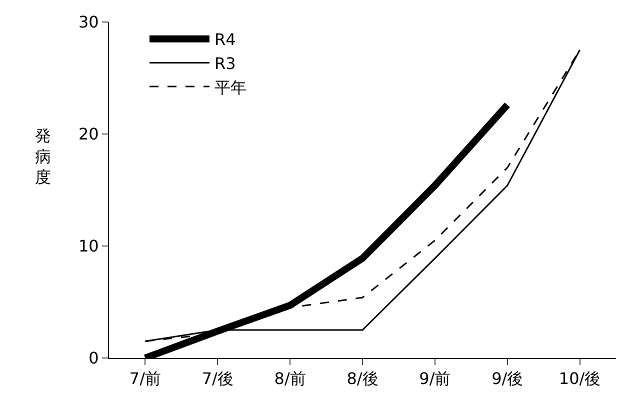 The width and height of the screenshot is (638, 408). What do you see at coordinates (88, 134) in the screenshot?
I see `y-tick-label: 20` at bounding box center [88, 134].